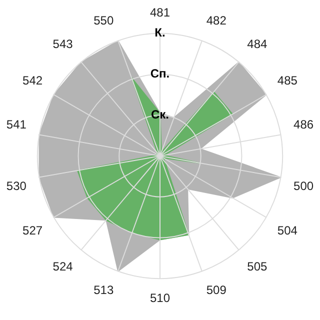 This screenshot has height=320, width=320. I want to click on spoke-label: 510, so click(160, 298).